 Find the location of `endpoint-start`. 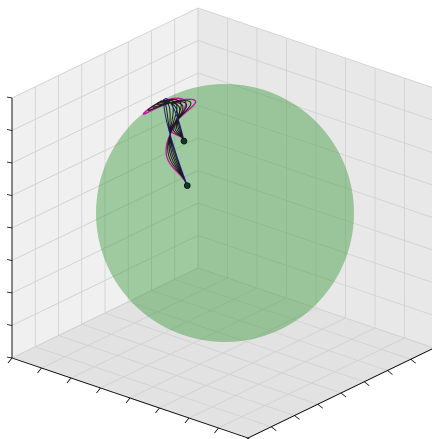

endpoint-start is located at coordinates (187, 185).